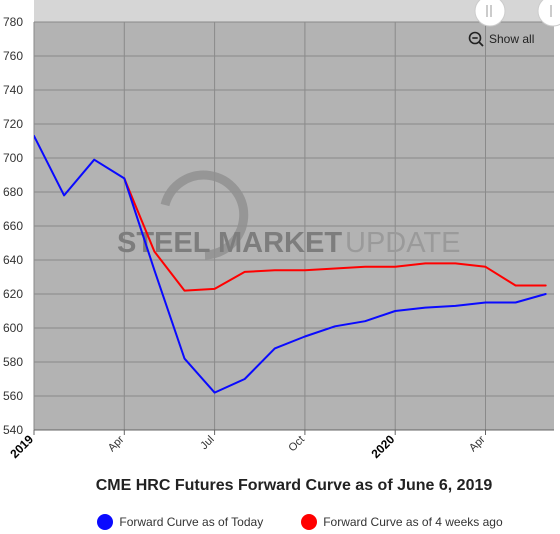  Describe the element at coordinates (288, 215) in the screenshot. I see `watermark: STEEL MARKET UPDATE` at that location.